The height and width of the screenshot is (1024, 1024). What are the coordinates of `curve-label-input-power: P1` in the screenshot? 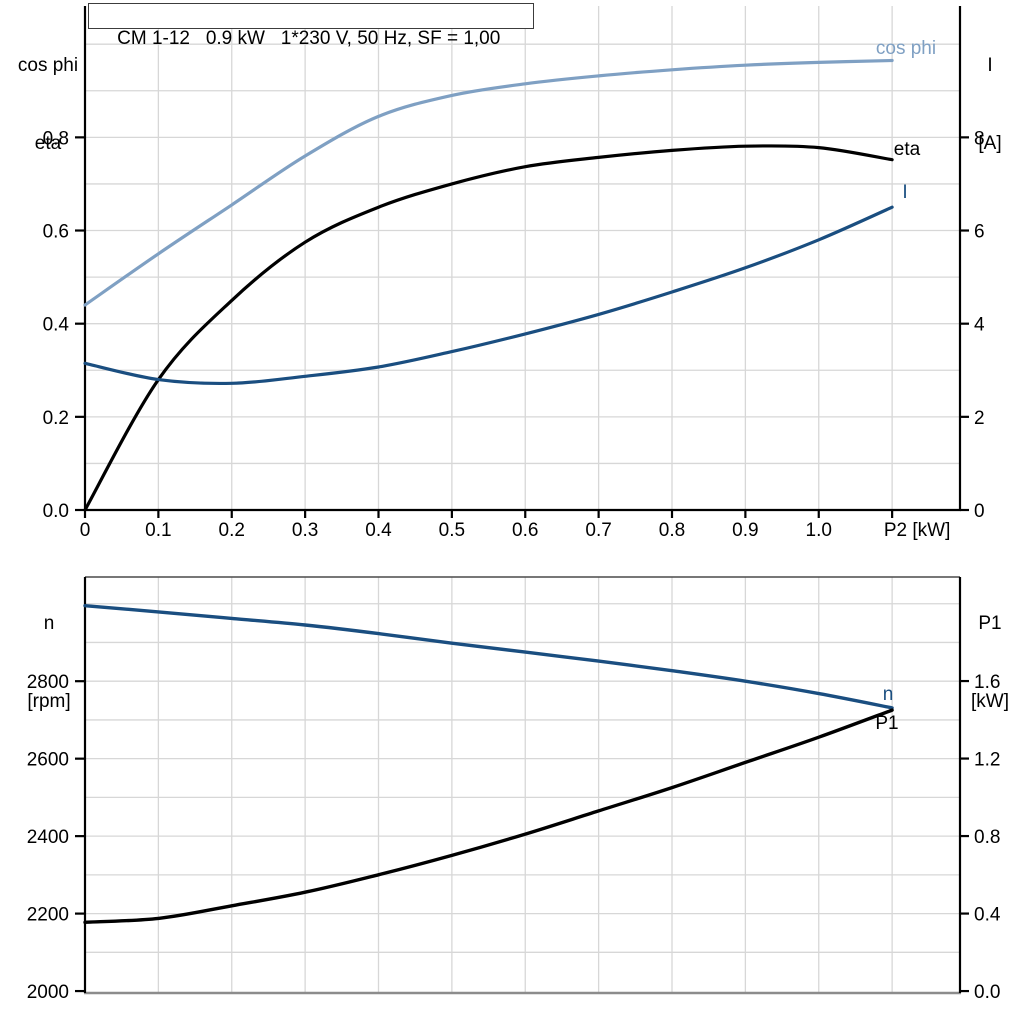 It's located at (886, 723).